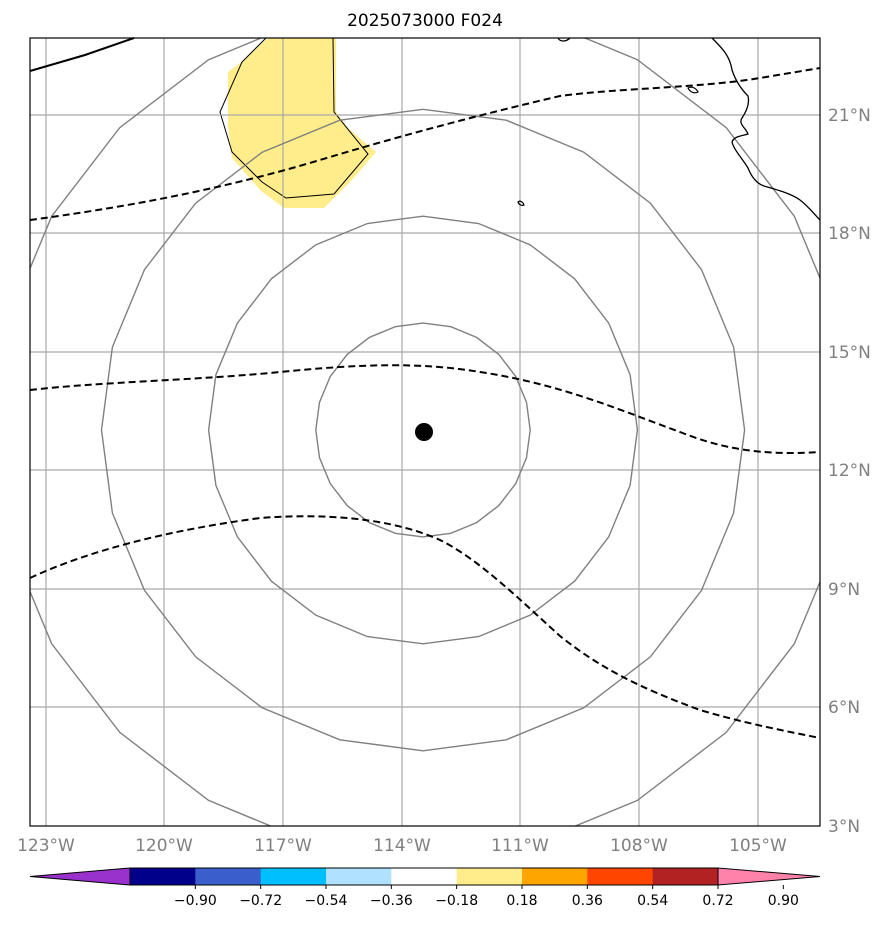  Describe the element at coordinates (766, 129) in the screenshot. I see `coastline-mainland-mexico` at that location.